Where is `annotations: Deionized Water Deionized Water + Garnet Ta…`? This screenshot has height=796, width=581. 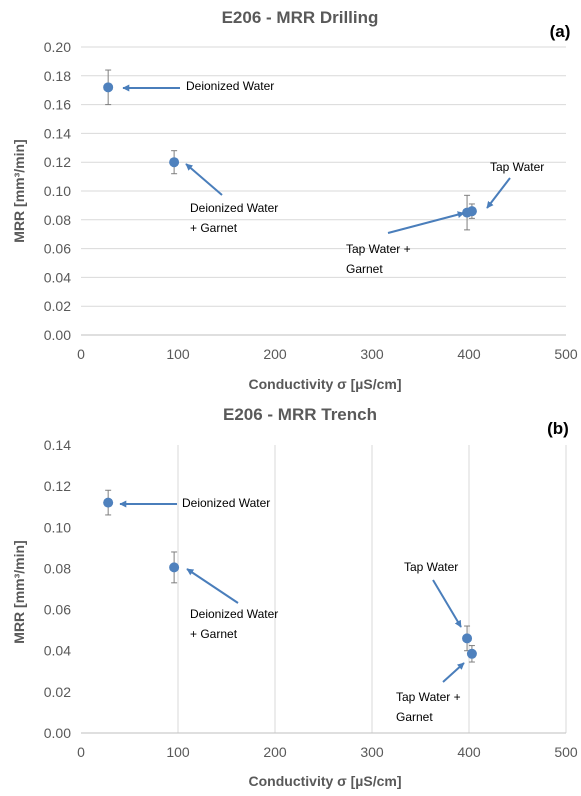
annotations: Deionized Water Deionized Water + Garnet Ta… is located at coordinates (321, 610).